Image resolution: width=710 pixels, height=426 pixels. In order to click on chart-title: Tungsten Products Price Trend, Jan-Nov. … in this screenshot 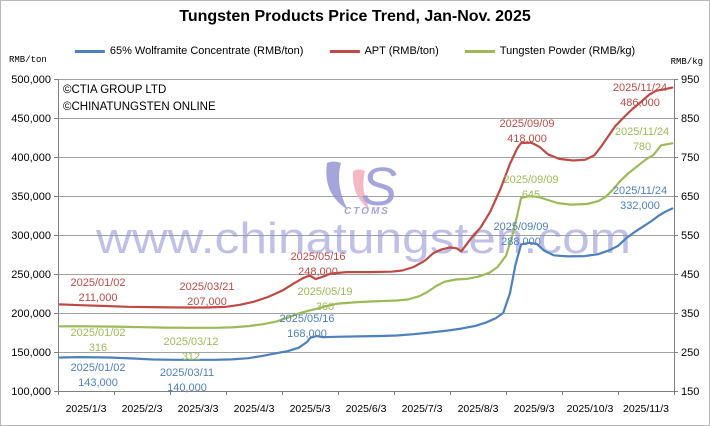, I will do `click(355, 16)`.